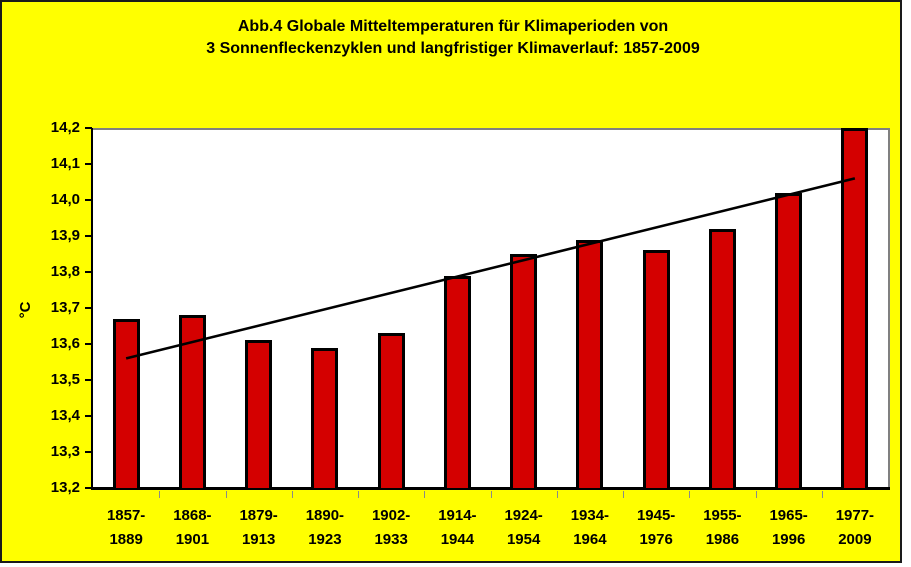 The image size is (911, 567). What do you see at coordinates (656, 369) in the screenshot?
I see `bar-1945-1976` at bounding box center [656, 369].